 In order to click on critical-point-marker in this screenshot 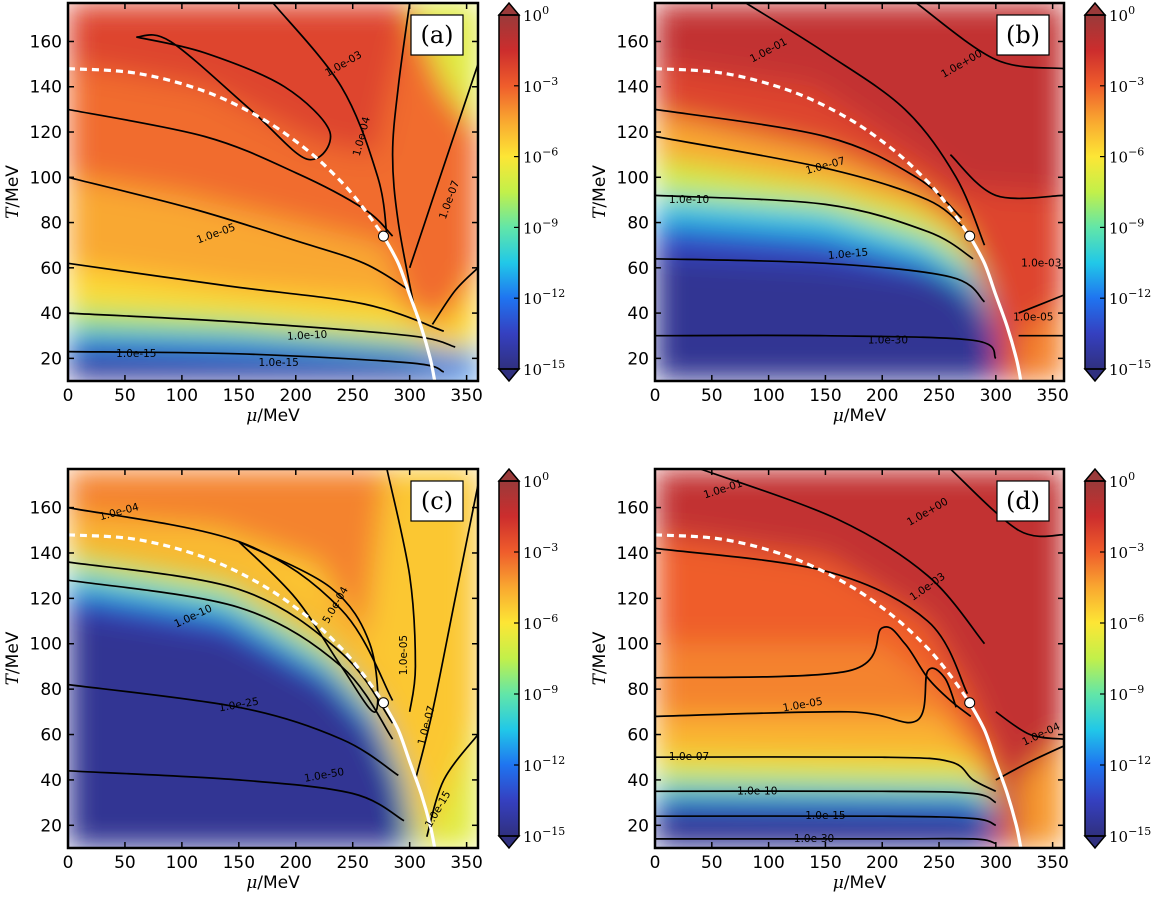, I will do `click(970, 236)`.